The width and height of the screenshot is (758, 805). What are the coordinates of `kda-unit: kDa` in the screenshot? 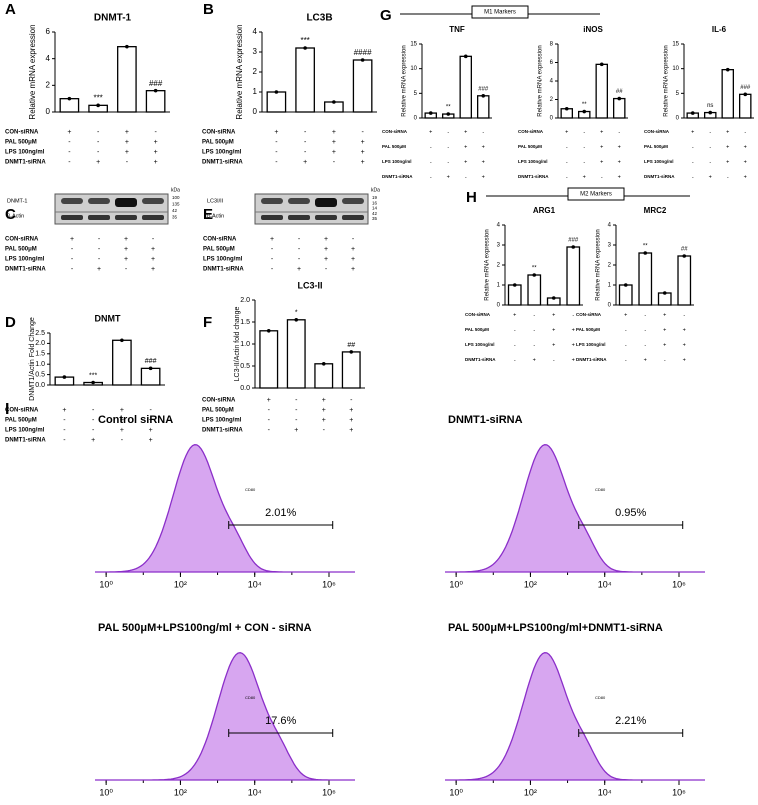 It's located at (175, 190).